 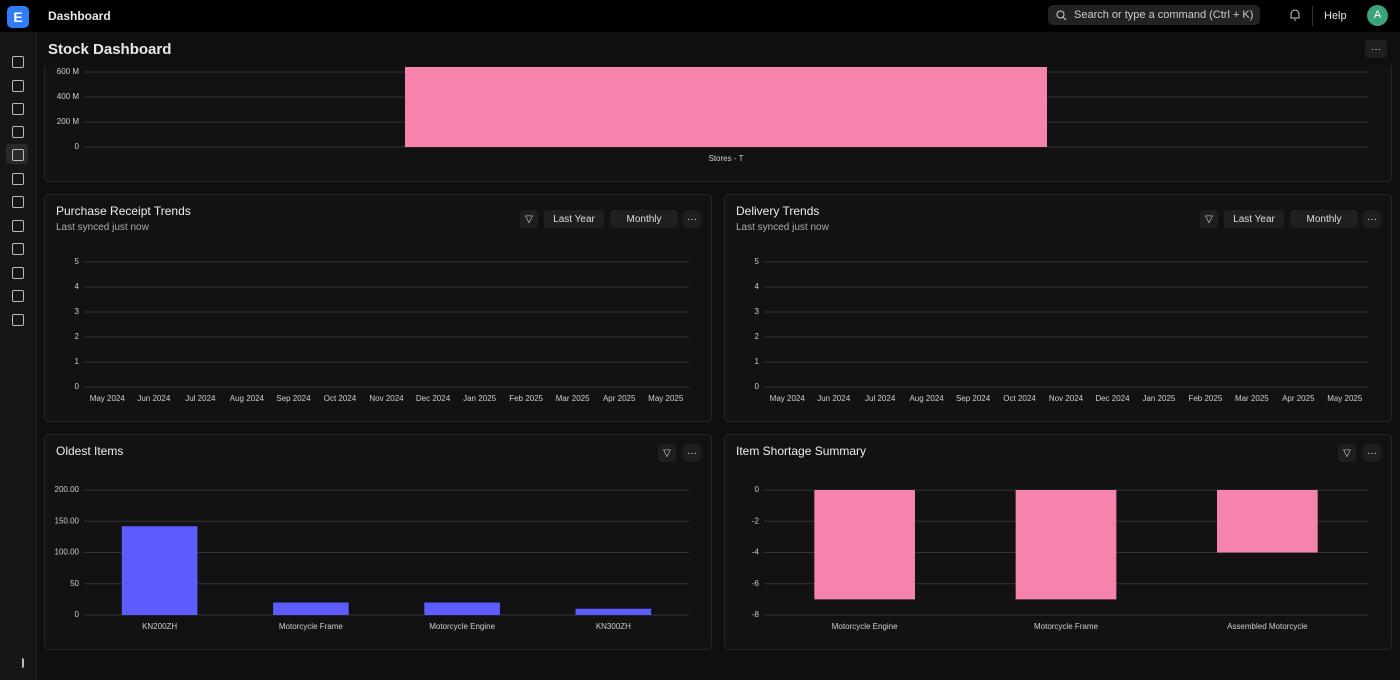 What do you see at coordinates (1295, 15) in the screenshot?
I see `notification-icon` at bounding box center [1295, 15].